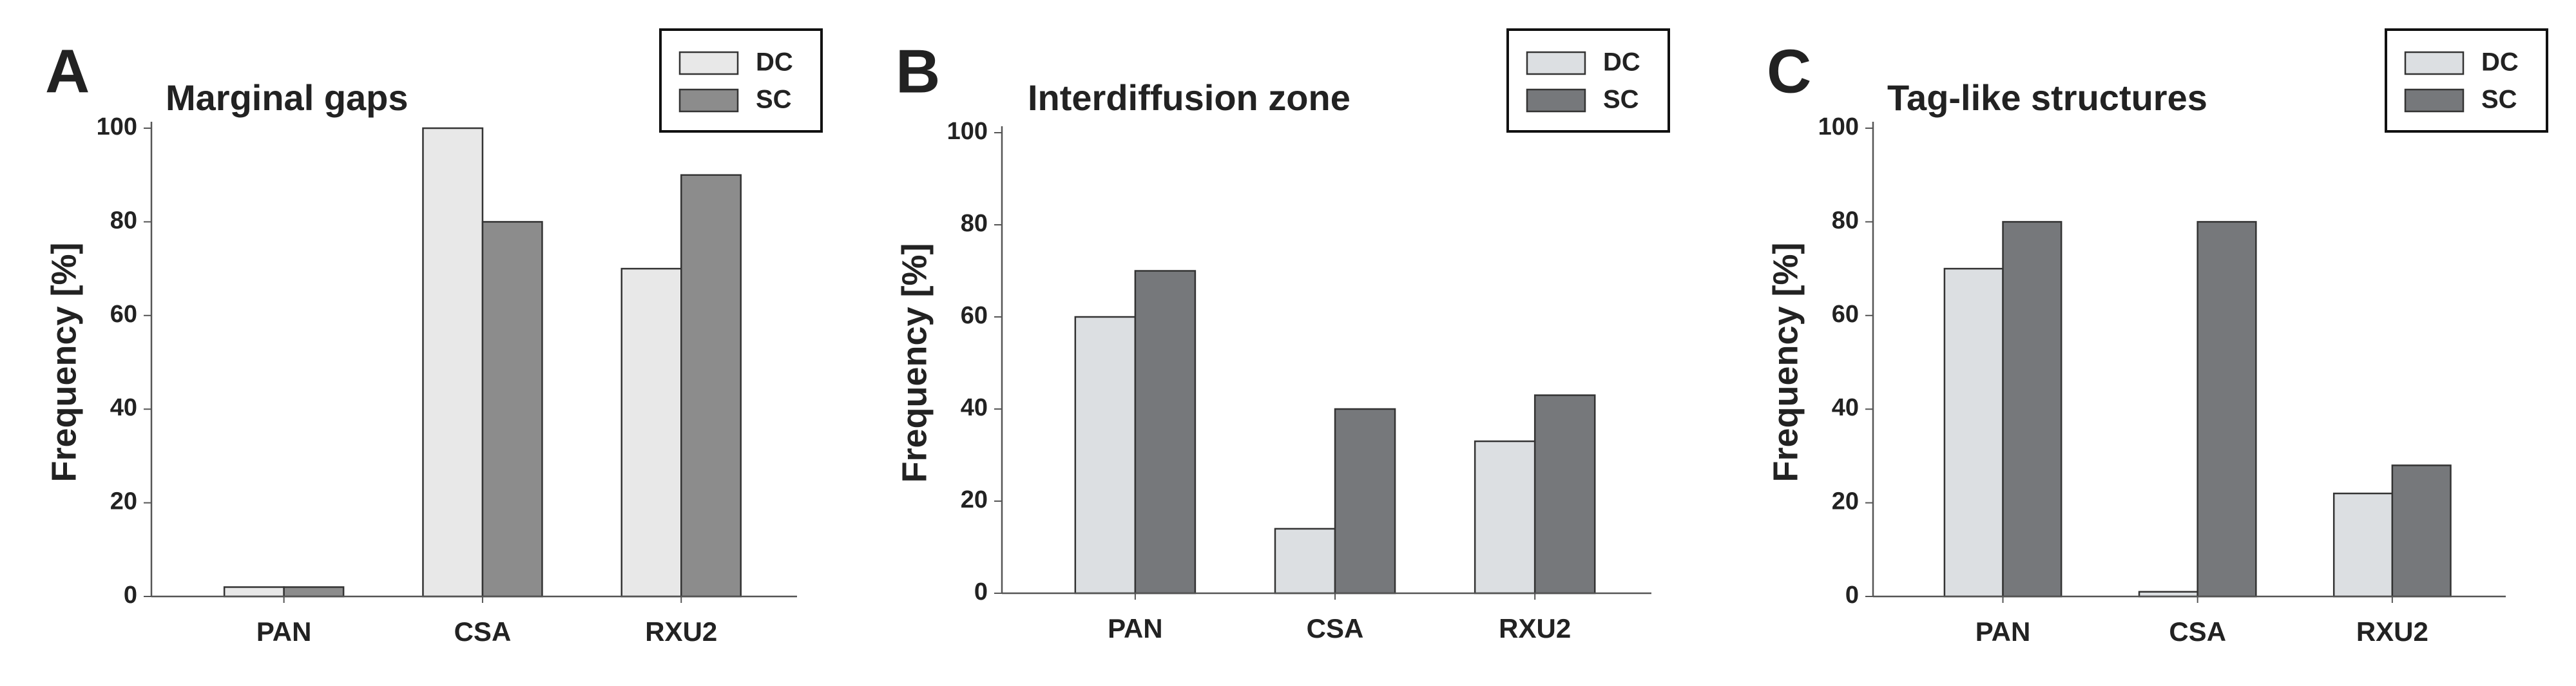  Describe the element at coordinates (67, 71) in the screenshot. I see `panel-label: A` at that location.